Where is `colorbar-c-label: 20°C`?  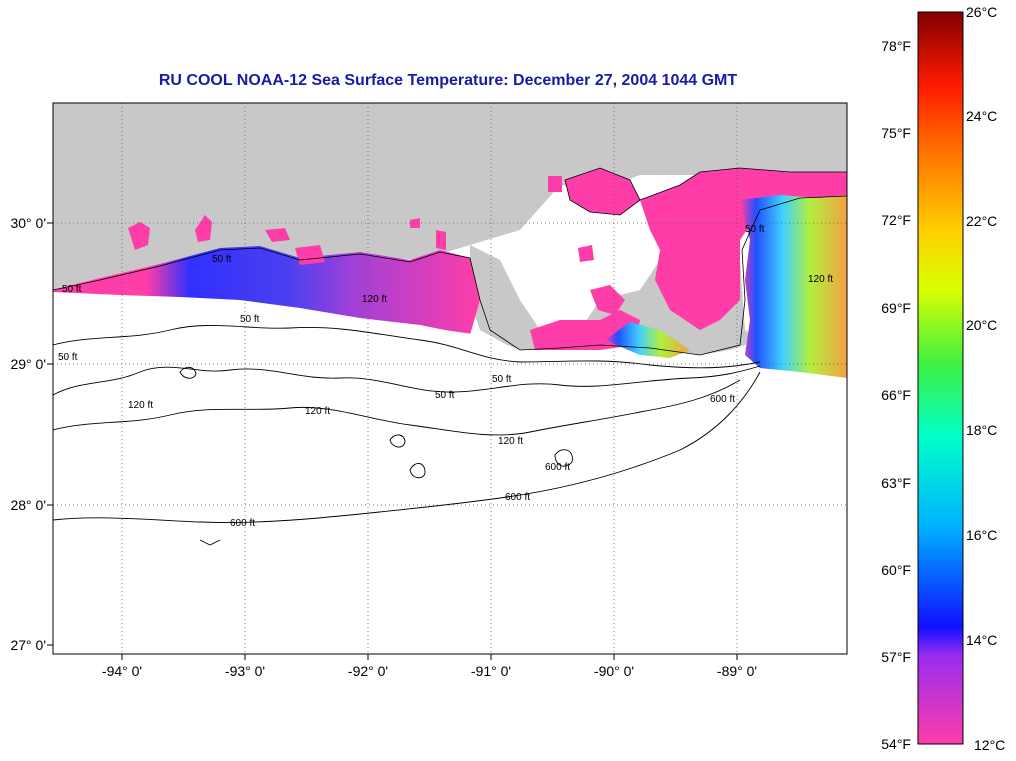 colorbar-c-label: 20°C is located at coordinates (981, 325).